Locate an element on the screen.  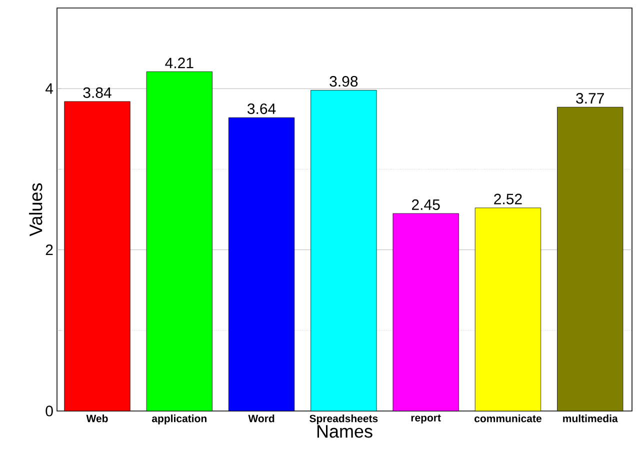
x-tick-label: report is located at coordinates (426, 419).